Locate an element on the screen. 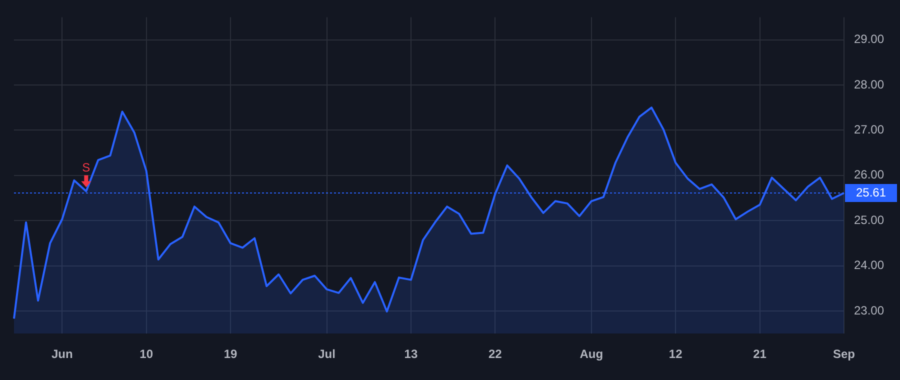  x-tick-label: Sep is located at coordinates (844, 354).